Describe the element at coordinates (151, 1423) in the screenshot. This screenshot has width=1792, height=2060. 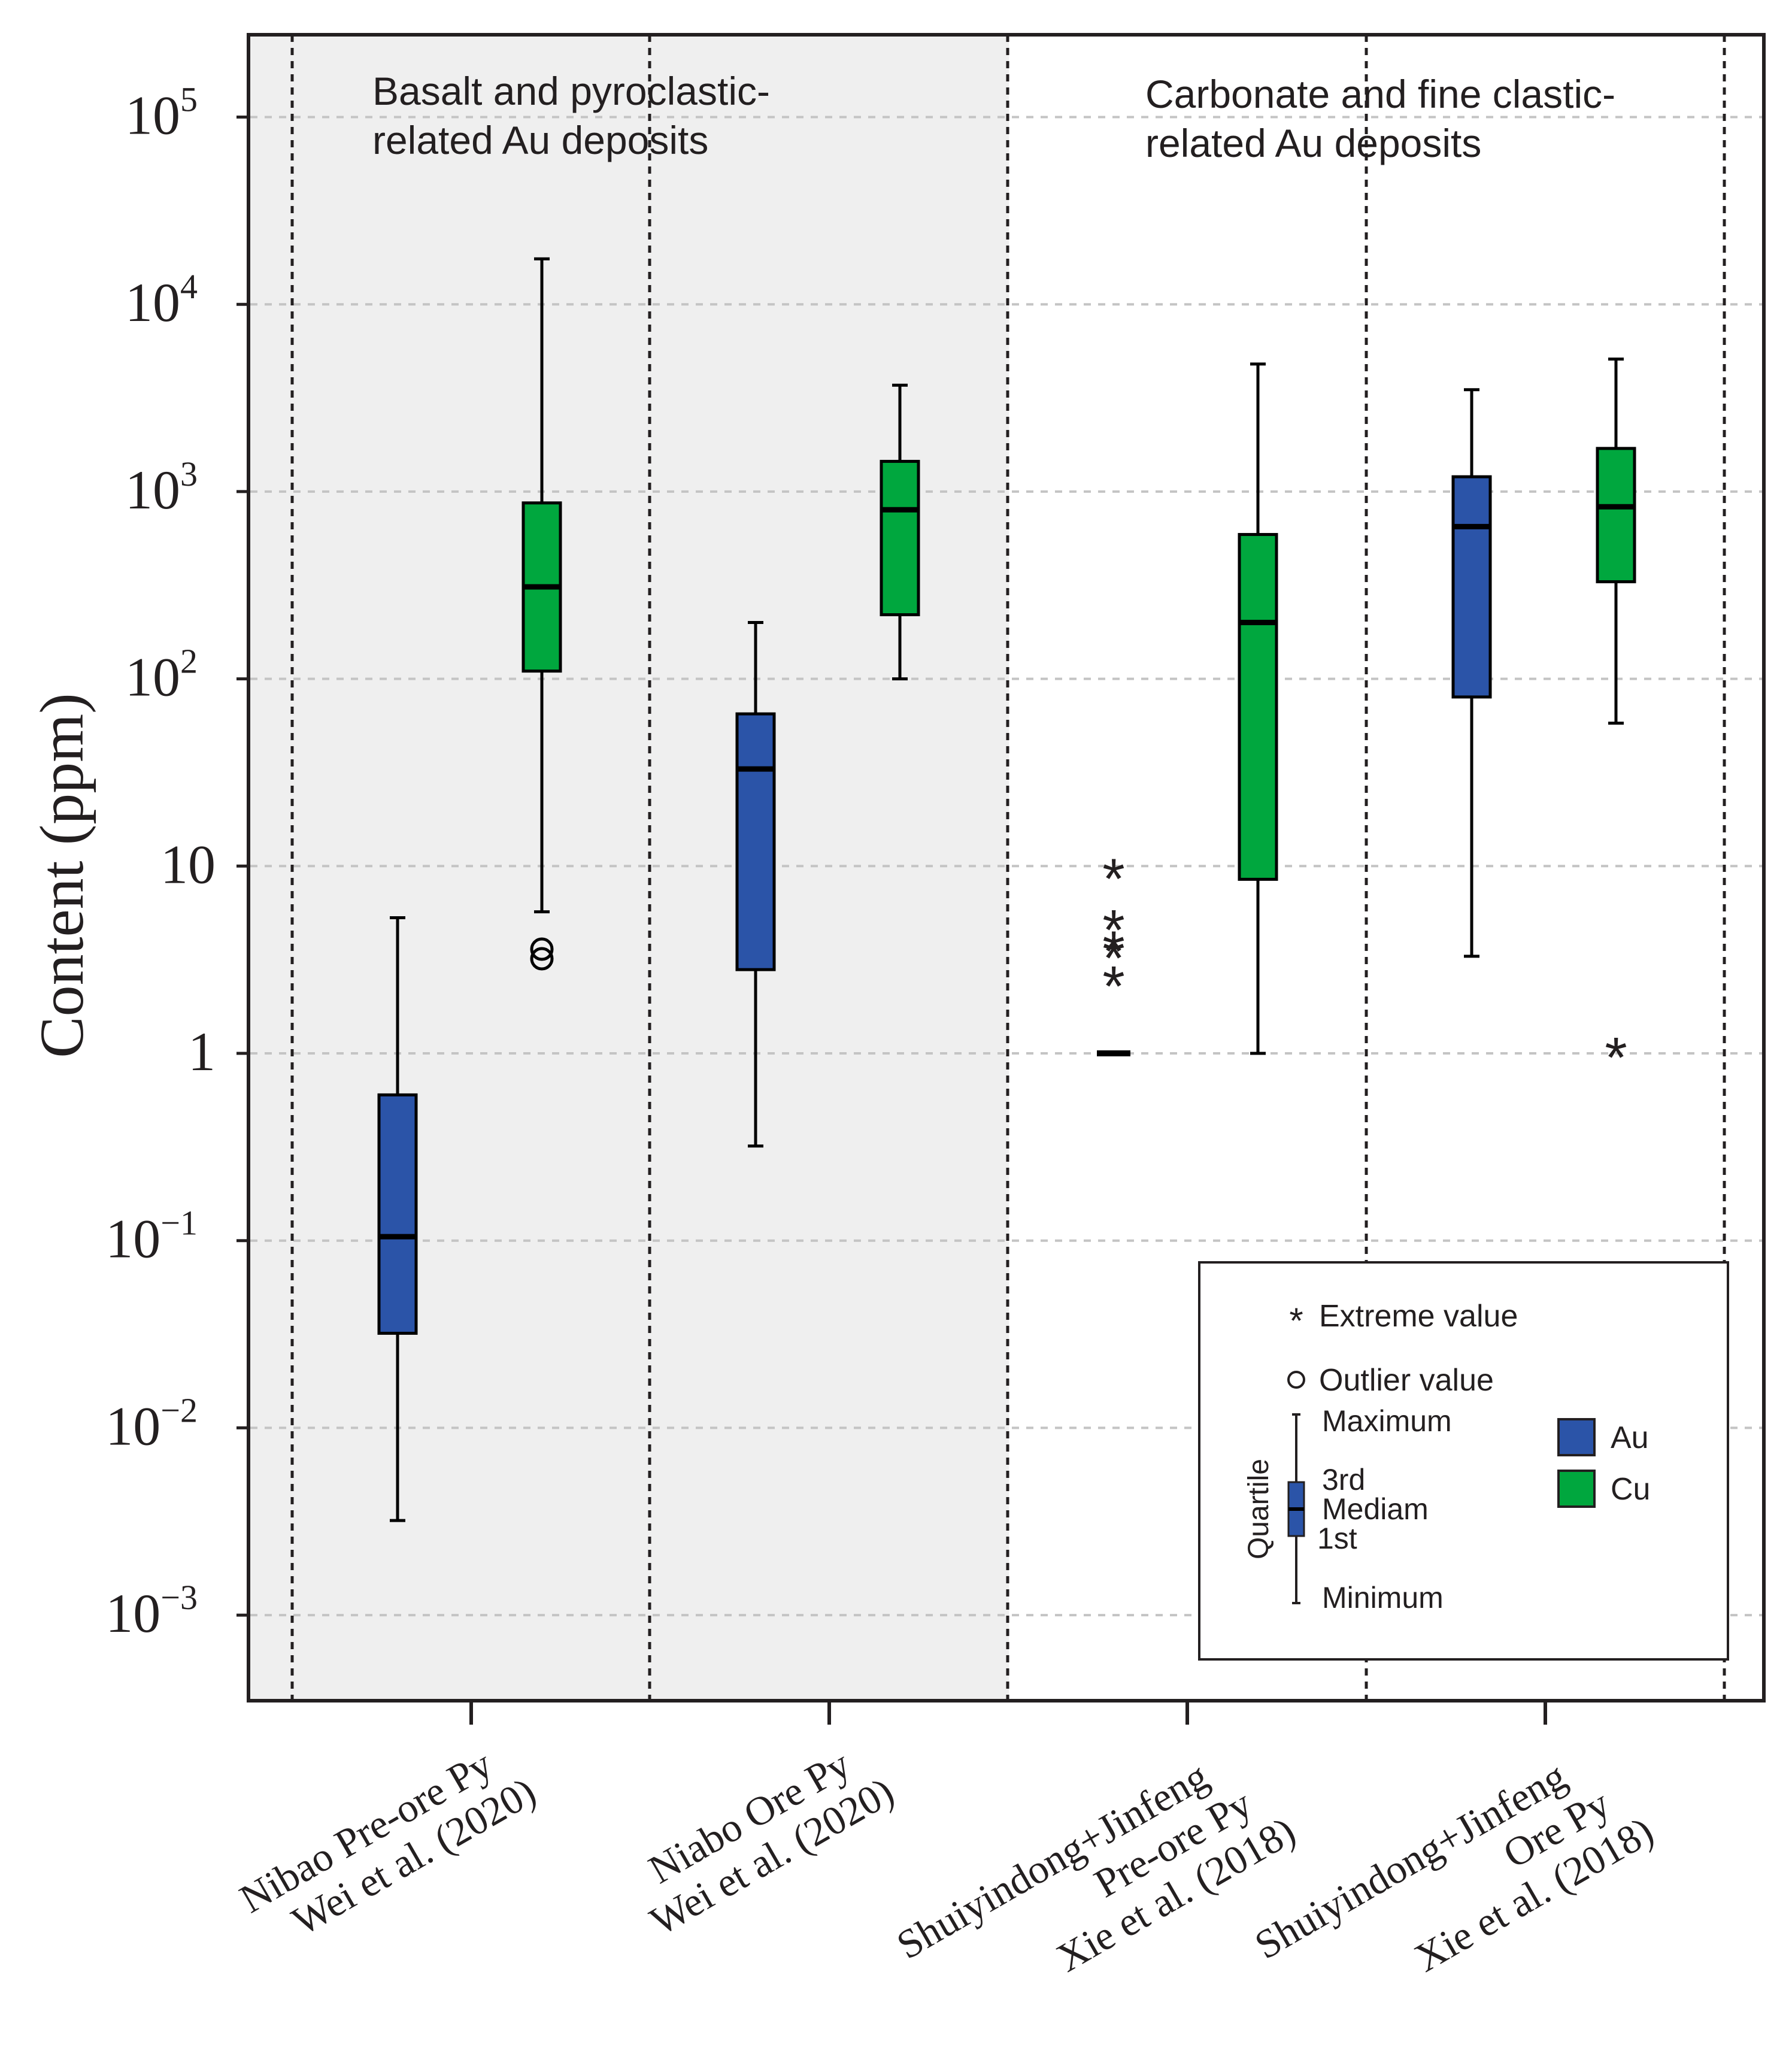
I see `y-tick-label: 10⁻²` at that location.